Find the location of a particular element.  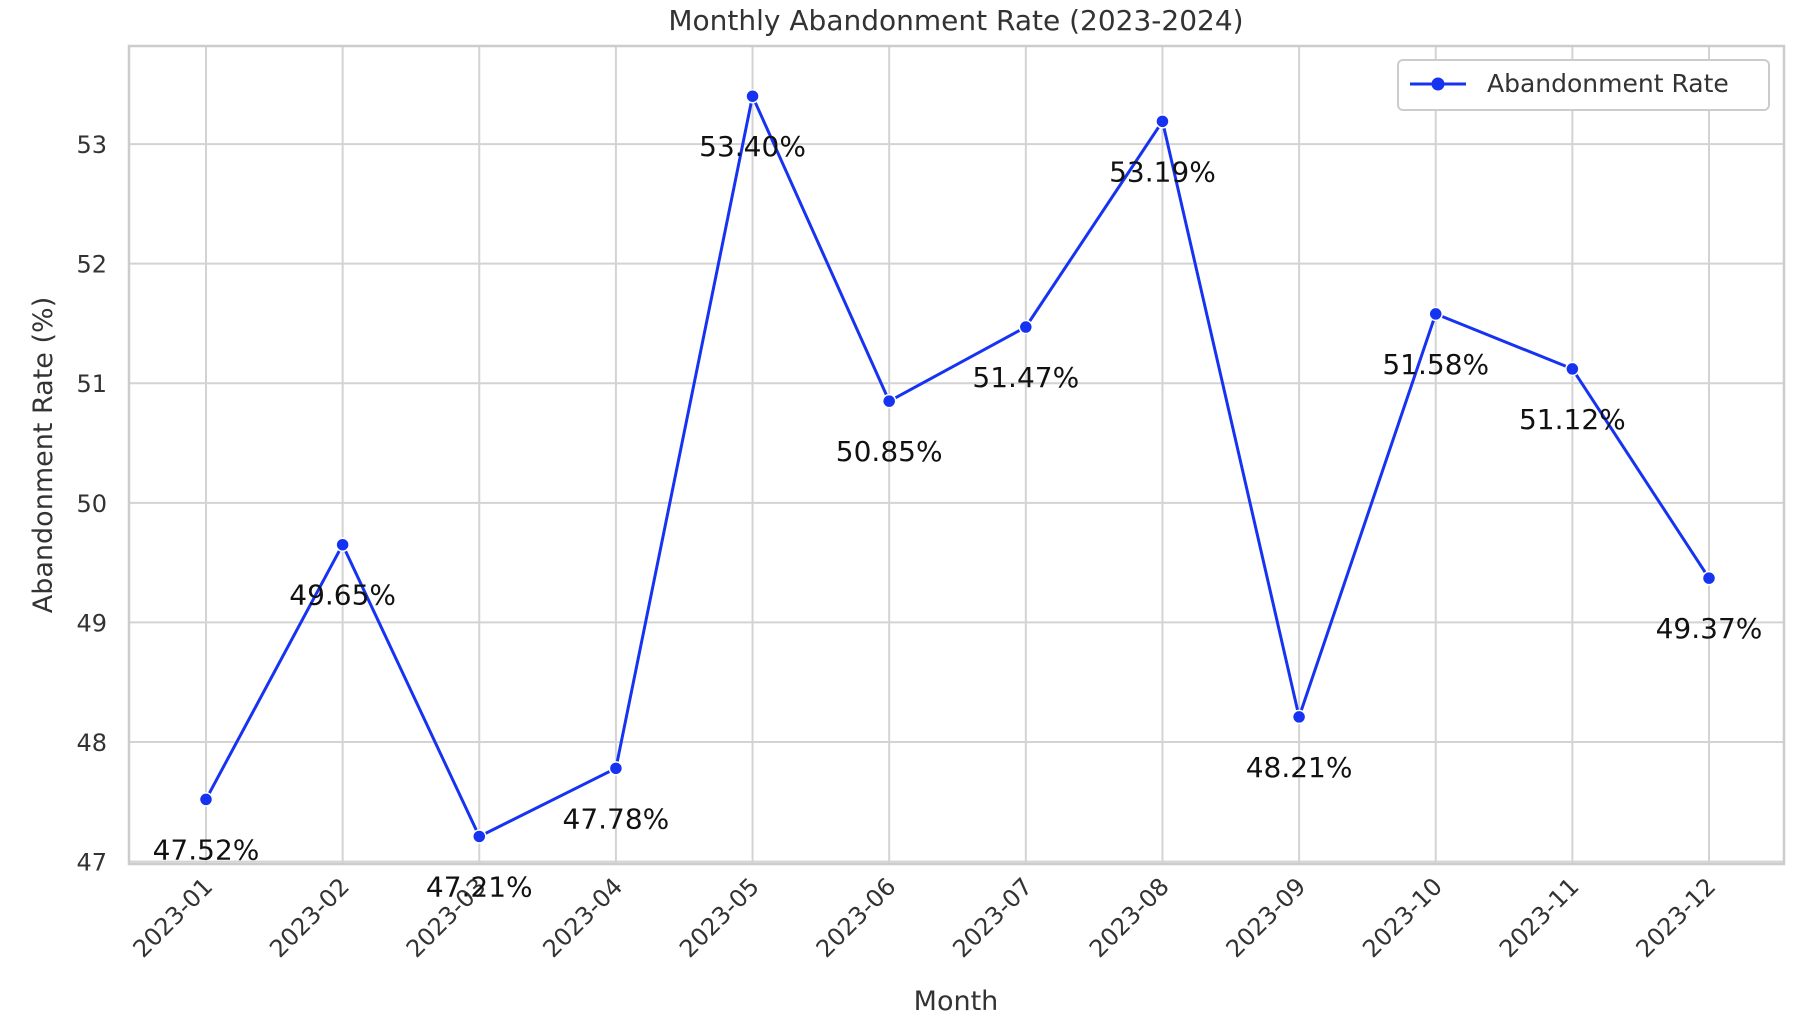

y-axis-label: Abandonment Rate (%) is located at coordinates (43, 455).